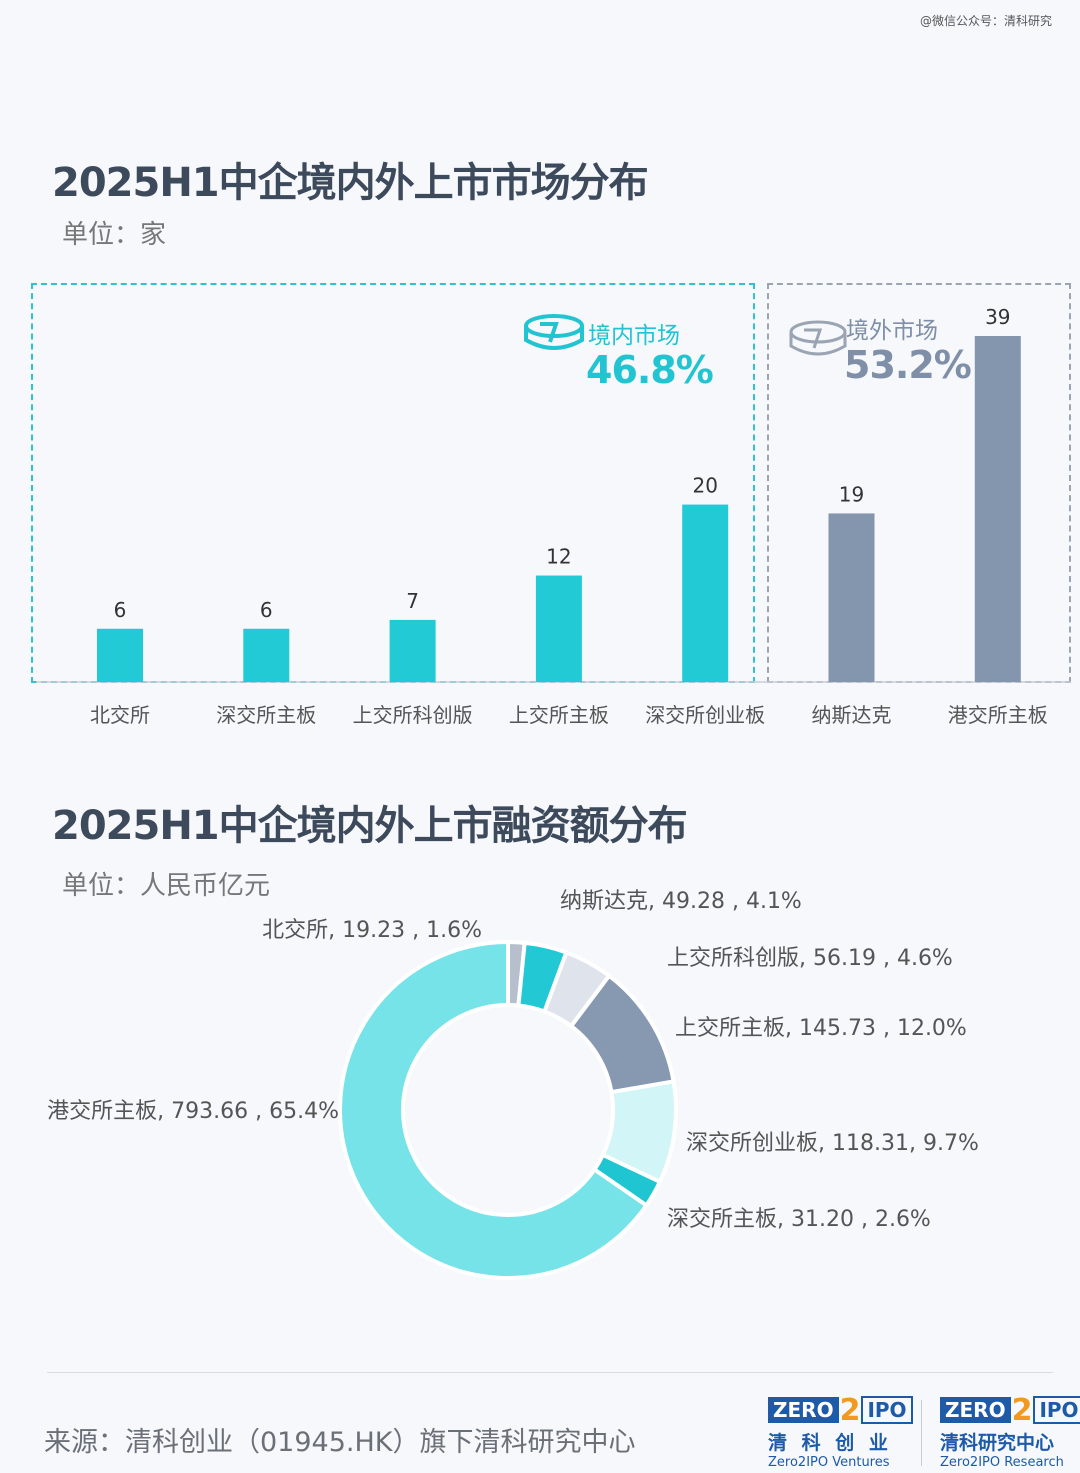 The height and width of the screenshot is (1473, 1080). Describe the element at coordinates (340, 1442) in the screenshot. I see `source-note: 来源：清科创业（01945.HK）旗下清科研究中心` at that location.